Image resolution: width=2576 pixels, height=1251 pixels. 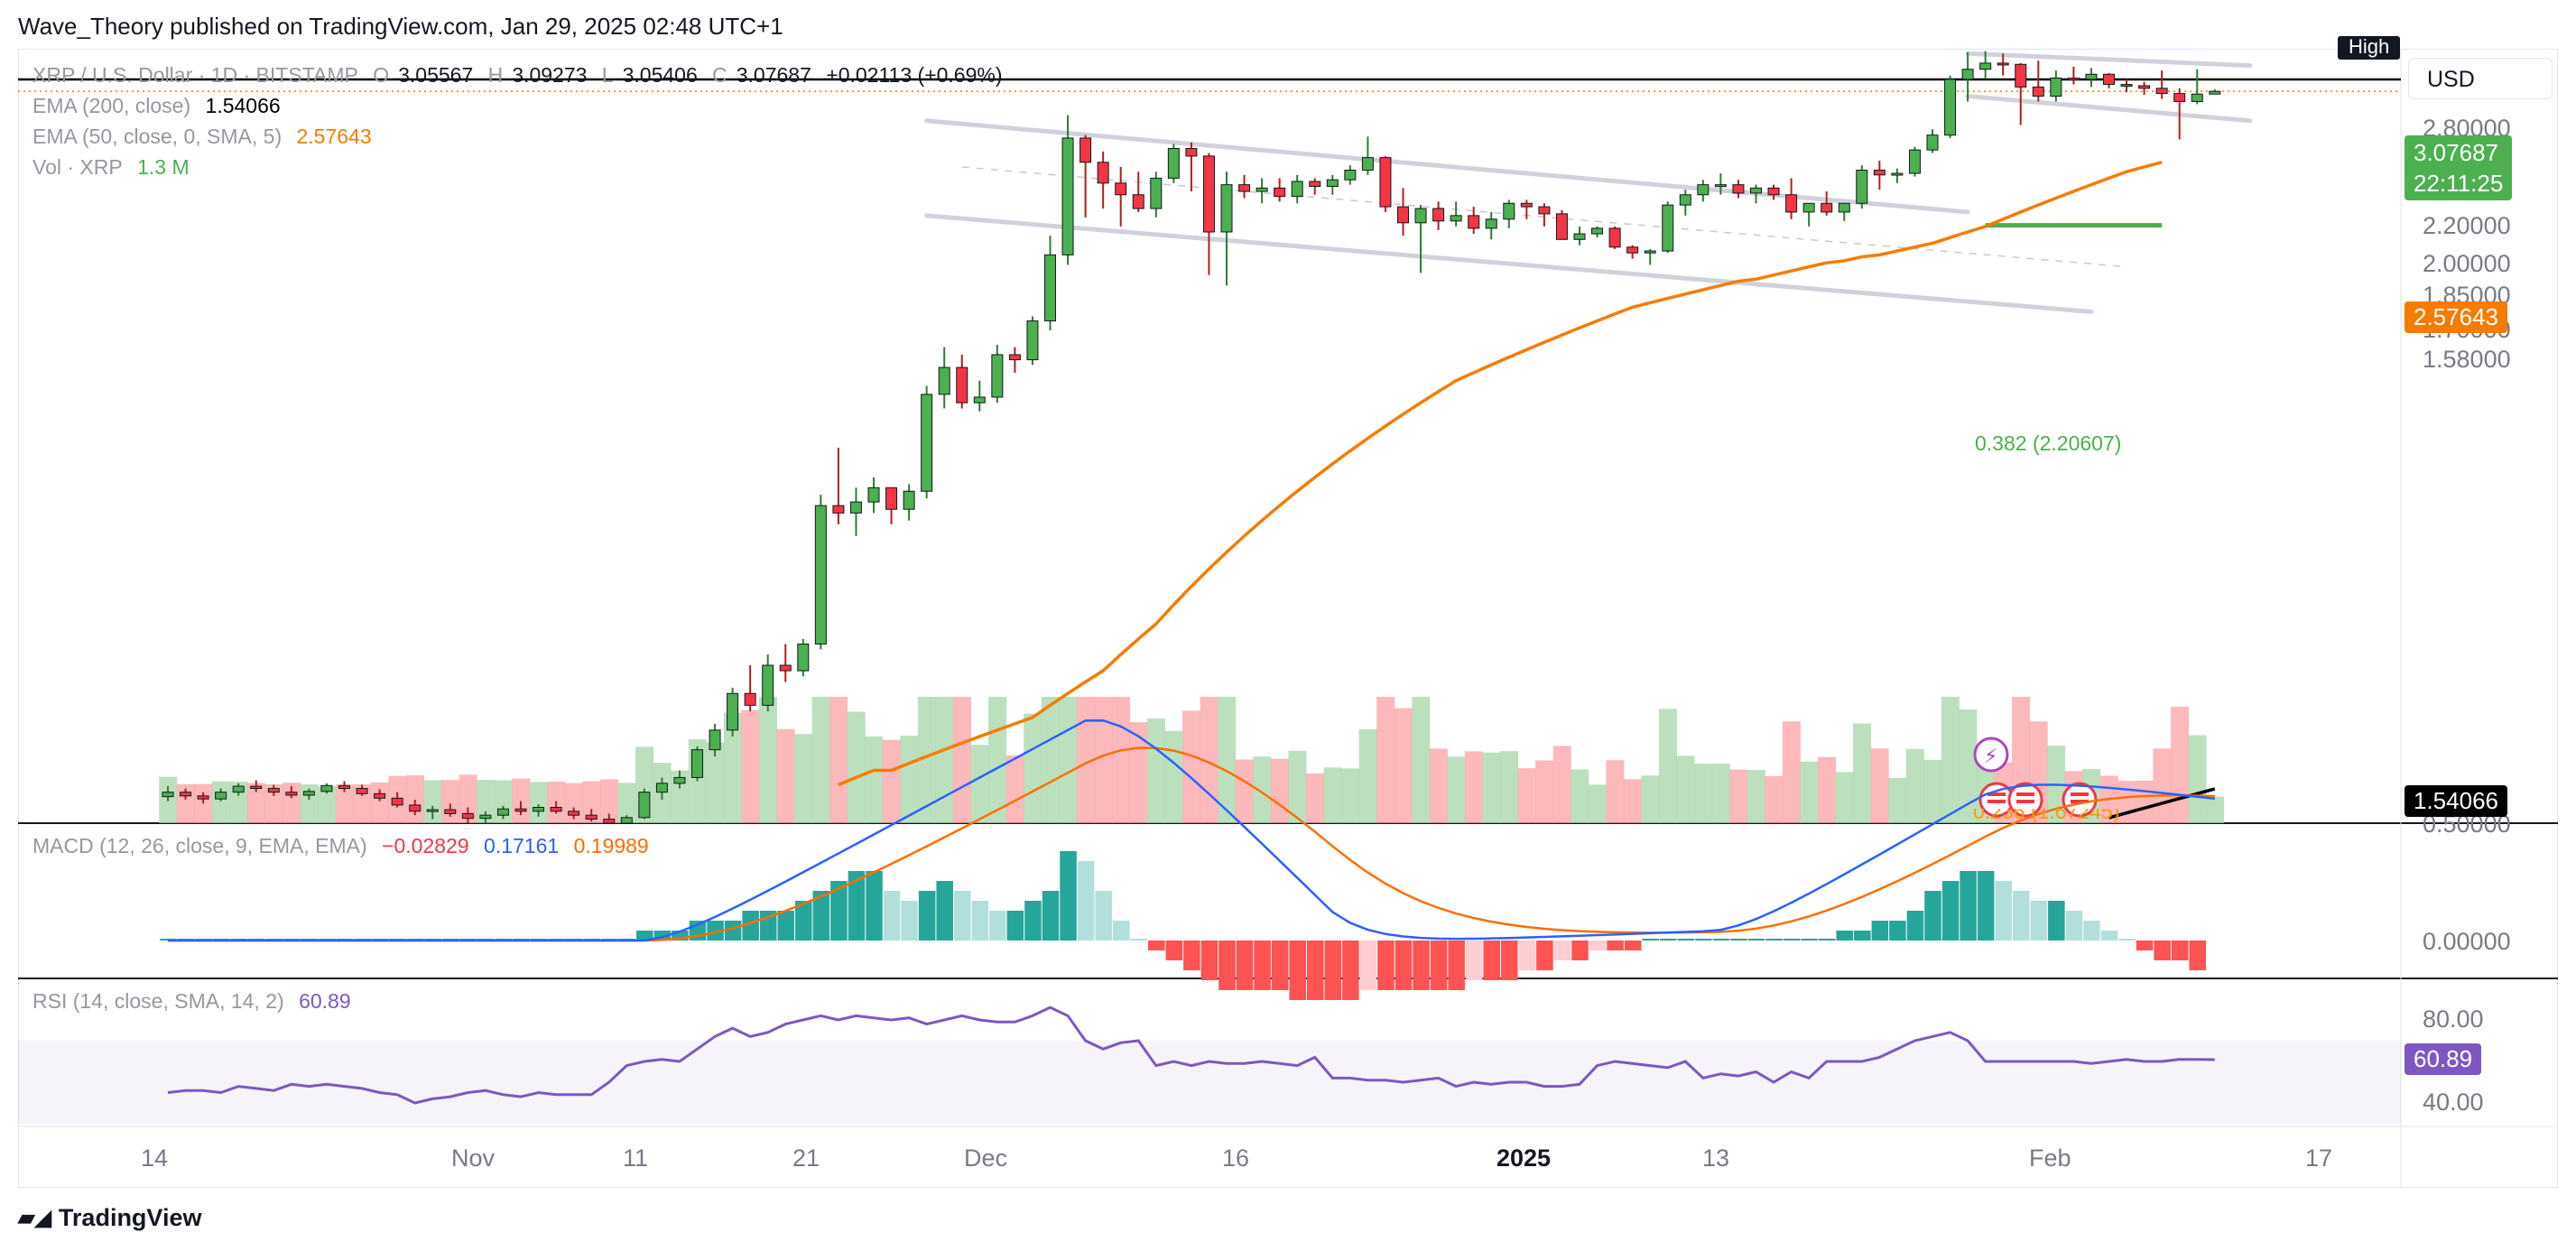 I want to click on price-tick-label: 2.00000, so click(x=2467, y=264).